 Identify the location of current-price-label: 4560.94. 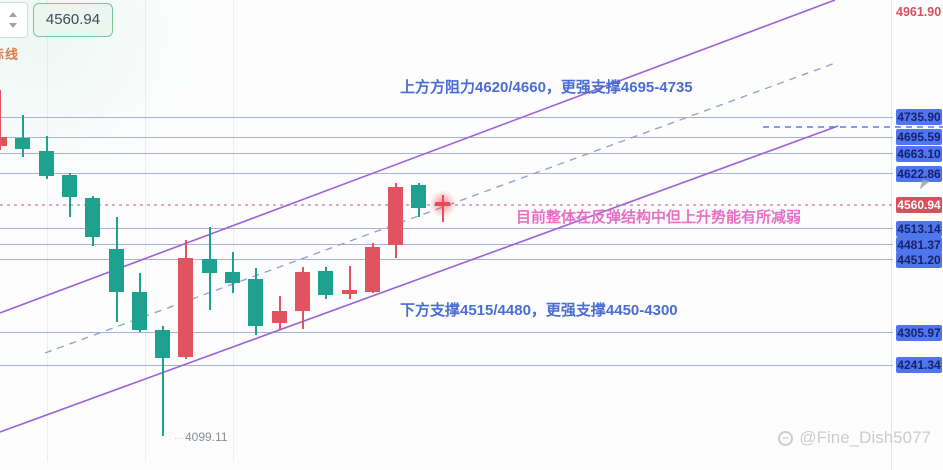
(919, 204).